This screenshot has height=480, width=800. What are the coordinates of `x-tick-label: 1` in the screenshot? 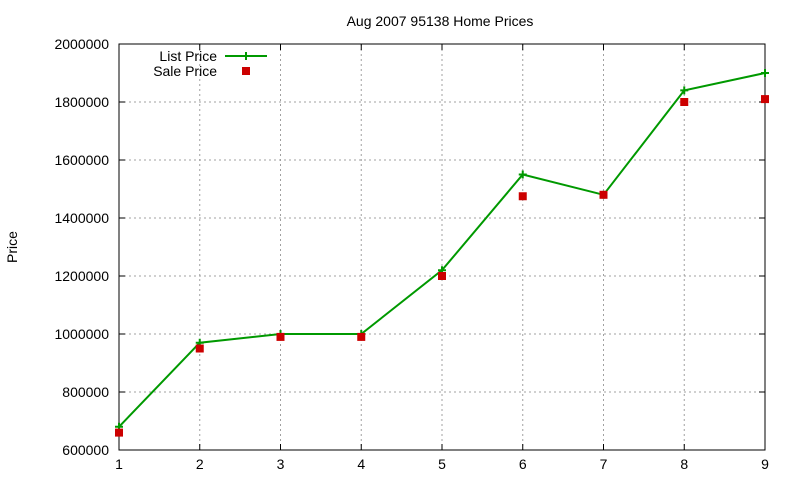 It's located at (119, 464).